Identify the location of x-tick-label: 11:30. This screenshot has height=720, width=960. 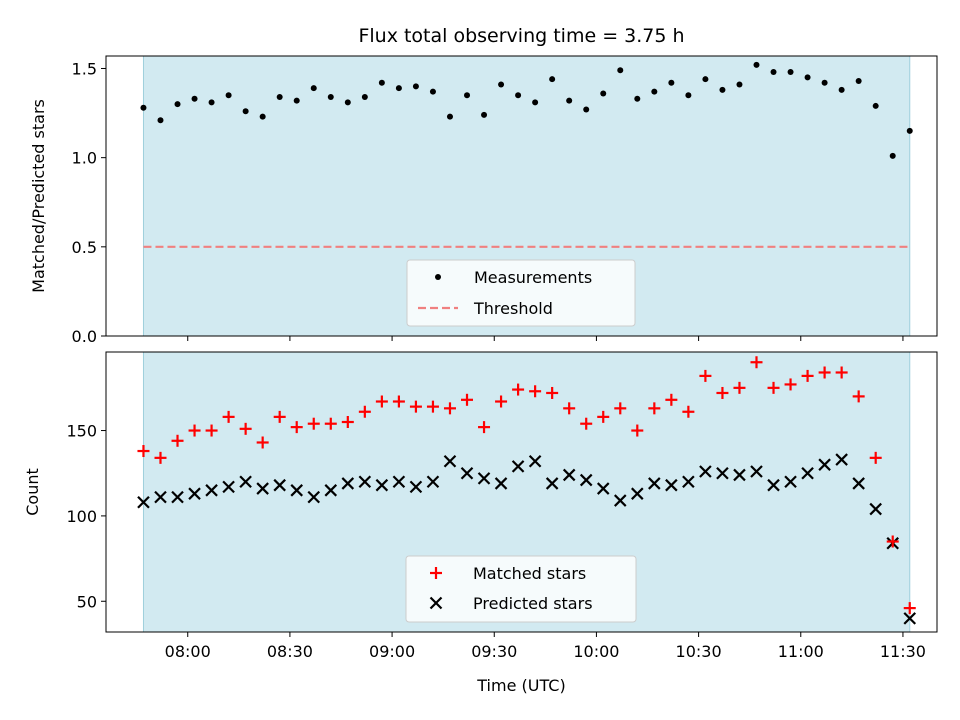
(903, 651).